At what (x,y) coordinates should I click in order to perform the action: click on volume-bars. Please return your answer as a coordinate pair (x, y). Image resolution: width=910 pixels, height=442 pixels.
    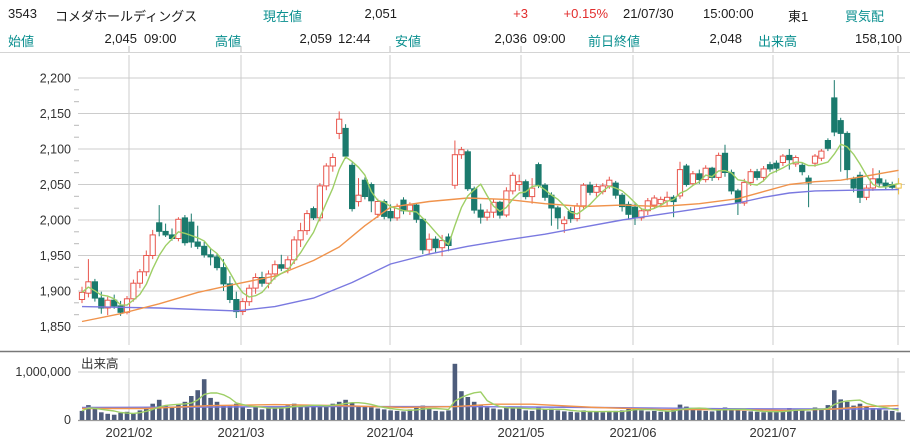
    Looking at the image, I should click on (490, 391).